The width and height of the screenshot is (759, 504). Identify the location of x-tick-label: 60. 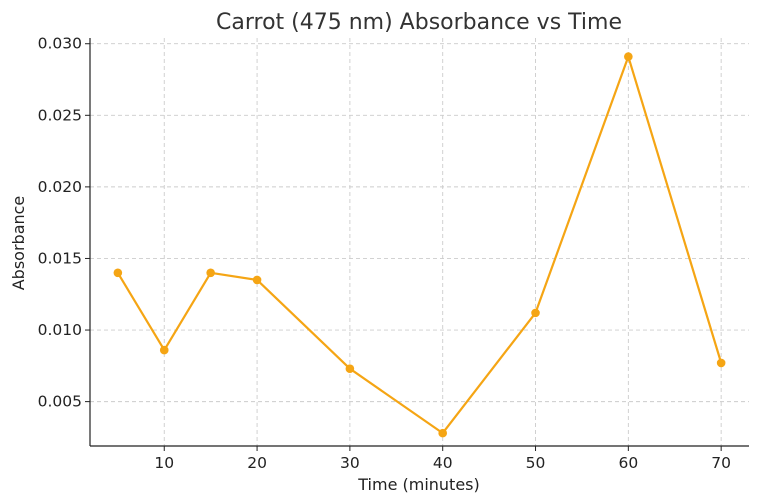
(628, 463).